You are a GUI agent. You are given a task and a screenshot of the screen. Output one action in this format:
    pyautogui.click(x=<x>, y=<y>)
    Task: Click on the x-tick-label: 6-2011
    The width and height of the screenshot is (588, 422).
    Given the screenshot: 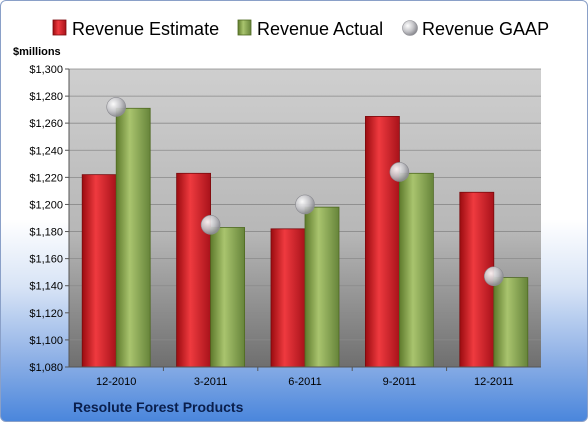 What is the action you would take?
    pyautogui.click(x=304, y=382)
    